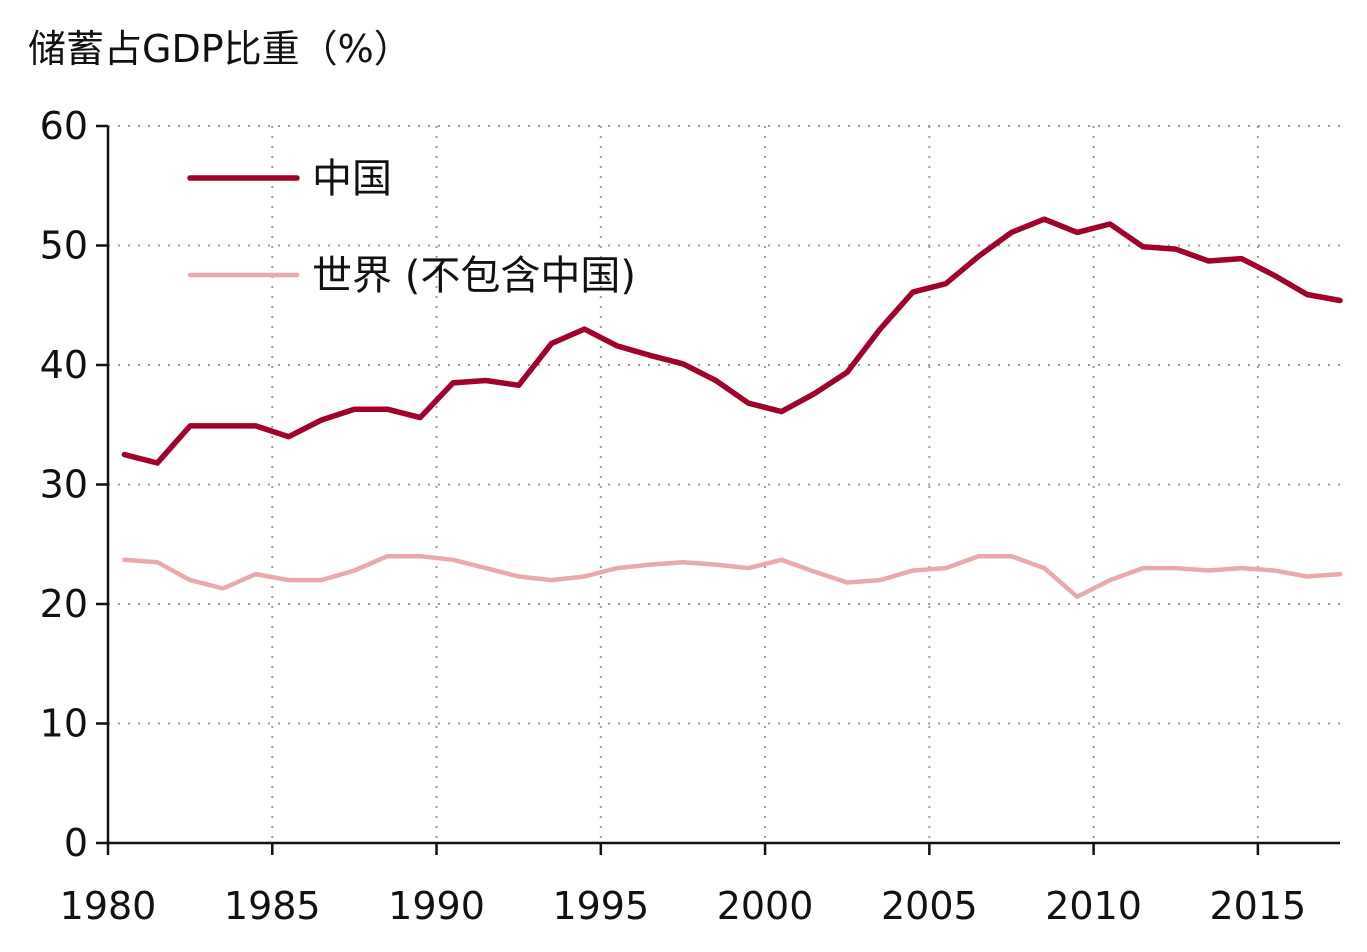 This screenshot has height=952, width=1367. I want to click on x-tick-label: 1995, so click(600, 906).